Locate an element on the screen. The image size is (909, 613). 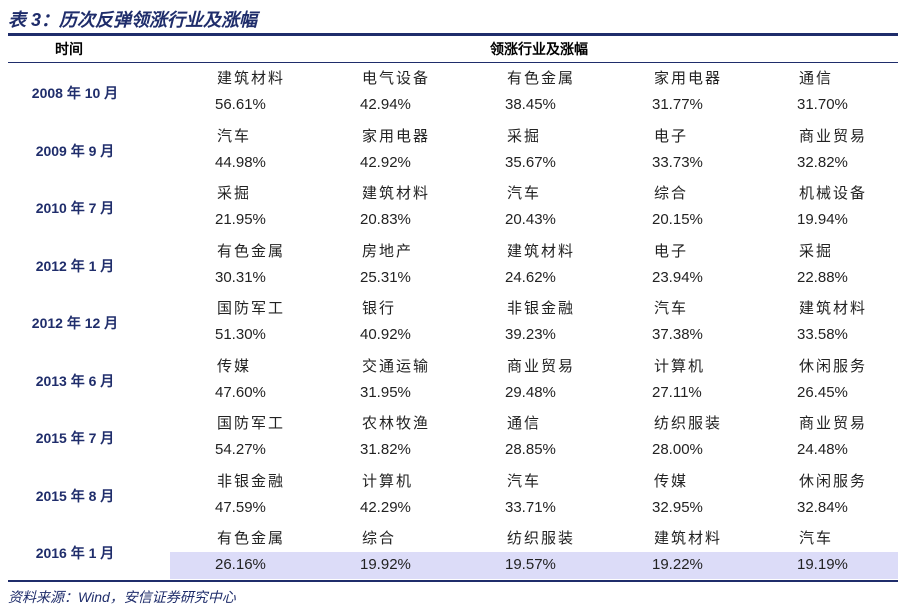
industry: 电子 is located at coordinates (671, 251).